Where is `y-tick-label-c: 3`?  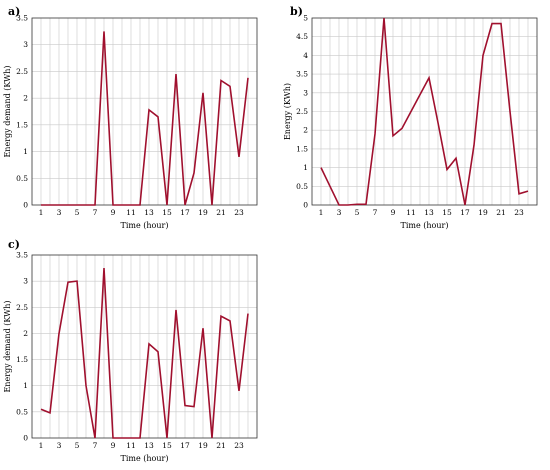 y-tick-label-c: 3 is located at coordinates (25, 281).